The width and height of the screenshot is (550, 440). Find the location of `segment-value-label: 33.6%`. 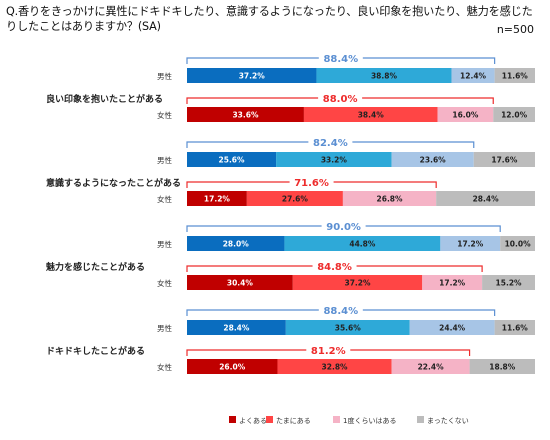

segment-value-label: 33.6% is located at coordinates (245, 115).